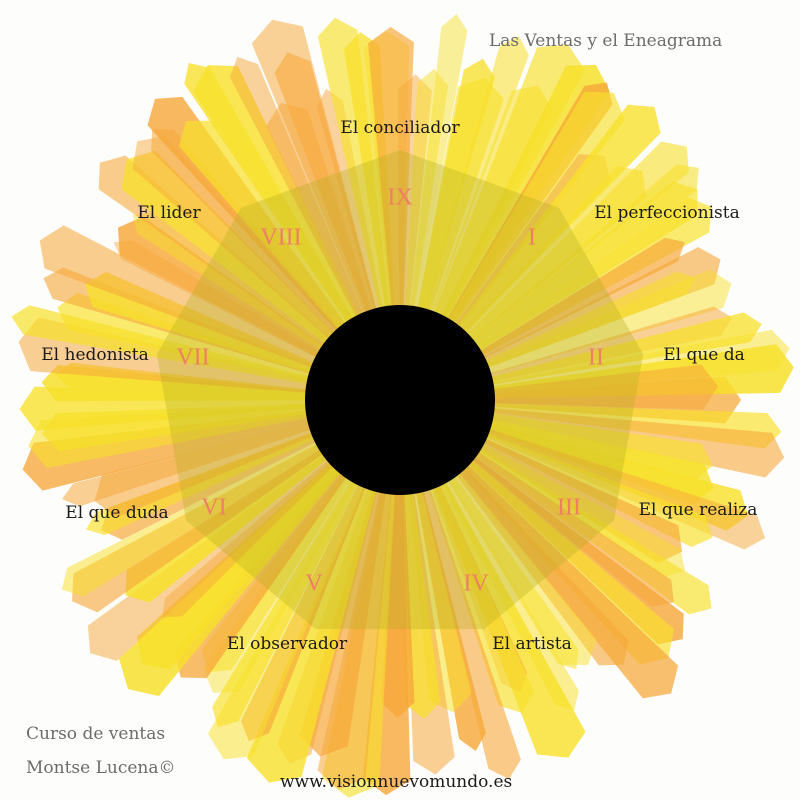 This screenshot has height=800, width=800. What do you see at coordinates (704, 355) in the screenshot?
I see `label-type-2: El que da` at bounding box center [704, 355].